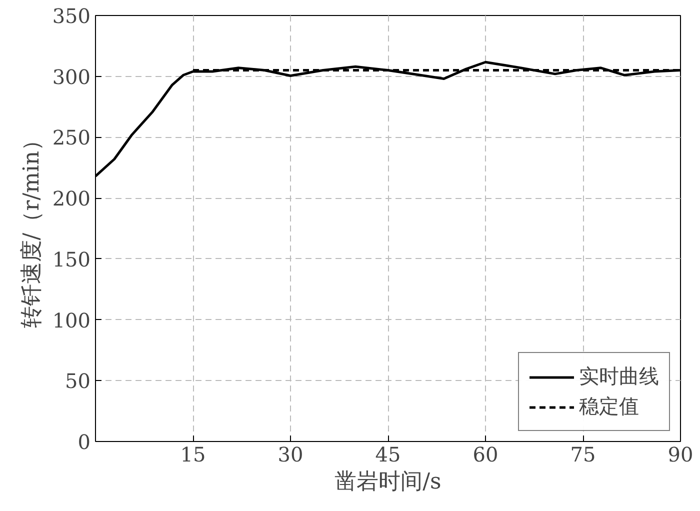 Image resolution: width=700 pixels, height=511 pixels. What do you see at coordinates (71, 320) in the screenshot?
I see `y-tick-label: 100` at bounding box center [71, 320].